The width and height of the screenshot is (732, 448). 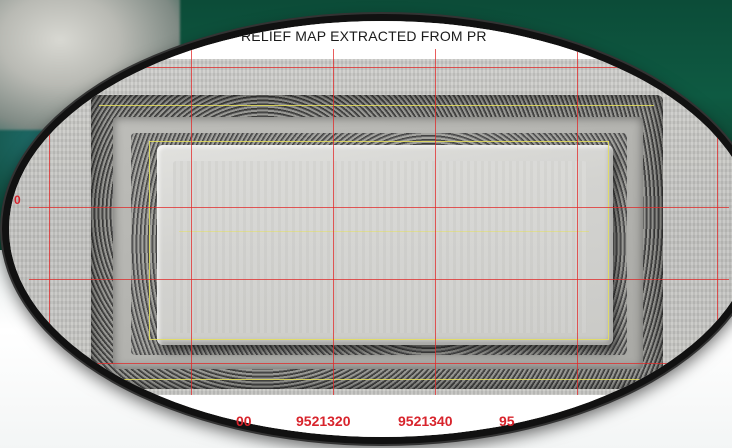 I want to click on x-tick-label: 9521320, so click(x=323, y=421).